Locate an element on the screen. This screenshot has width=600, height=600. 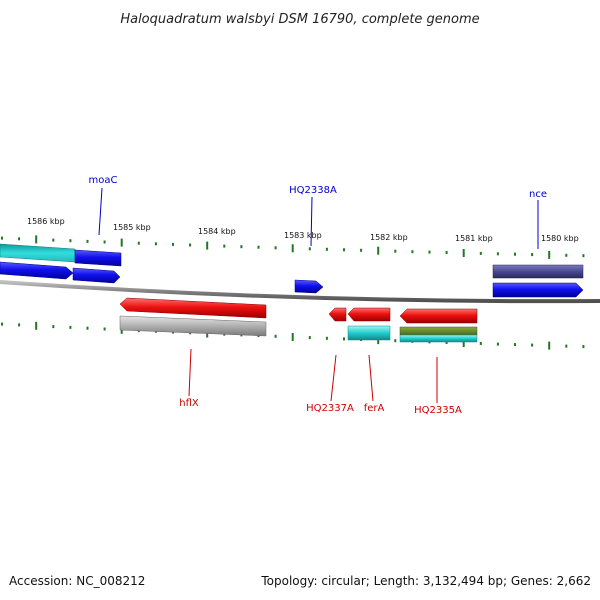
accession-text: Accession: NC_008212 is located at coordinates (77, 581).